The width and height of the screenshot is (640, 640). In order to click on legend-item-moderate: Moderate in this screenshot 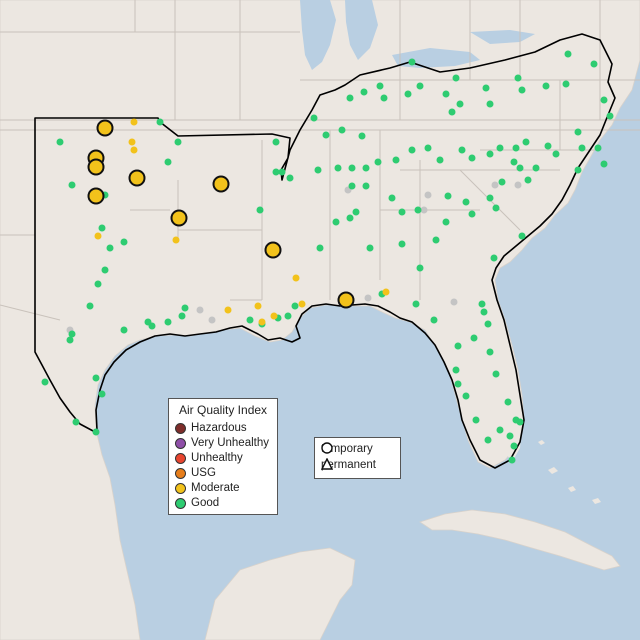, I will do `click(207, 488)`.